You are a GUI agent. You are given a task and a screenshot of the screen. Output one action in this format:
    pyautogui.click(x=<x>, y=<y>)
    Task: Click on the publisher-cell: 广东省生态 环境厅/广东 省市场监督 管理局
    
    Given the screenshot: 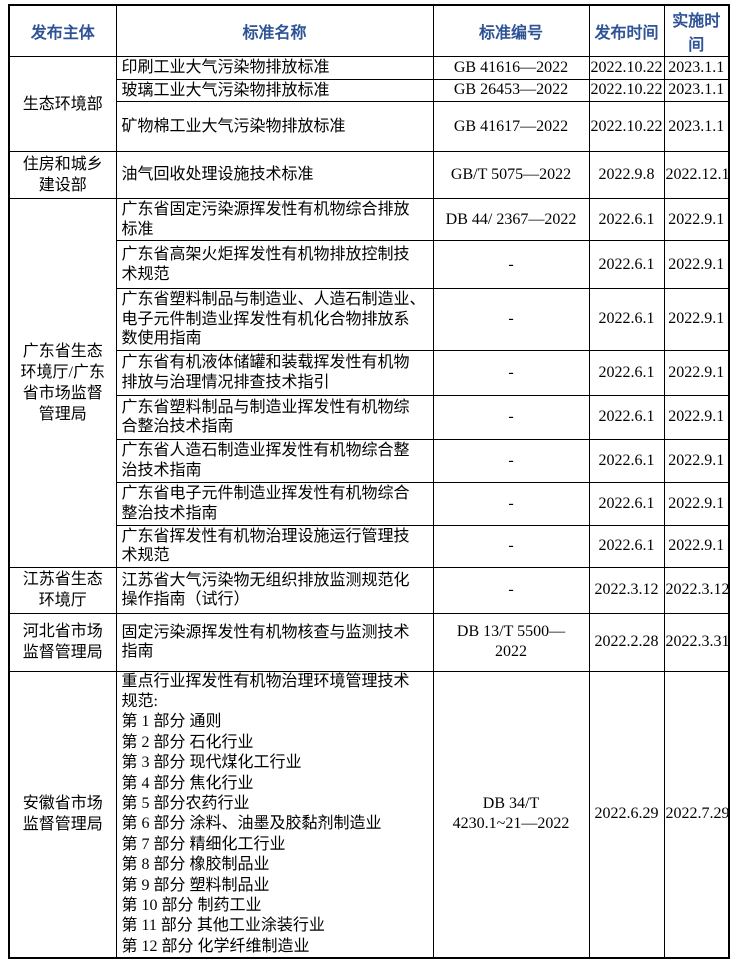 What is the action you would take?
    pyautogui.click(x=62, y=383)
    